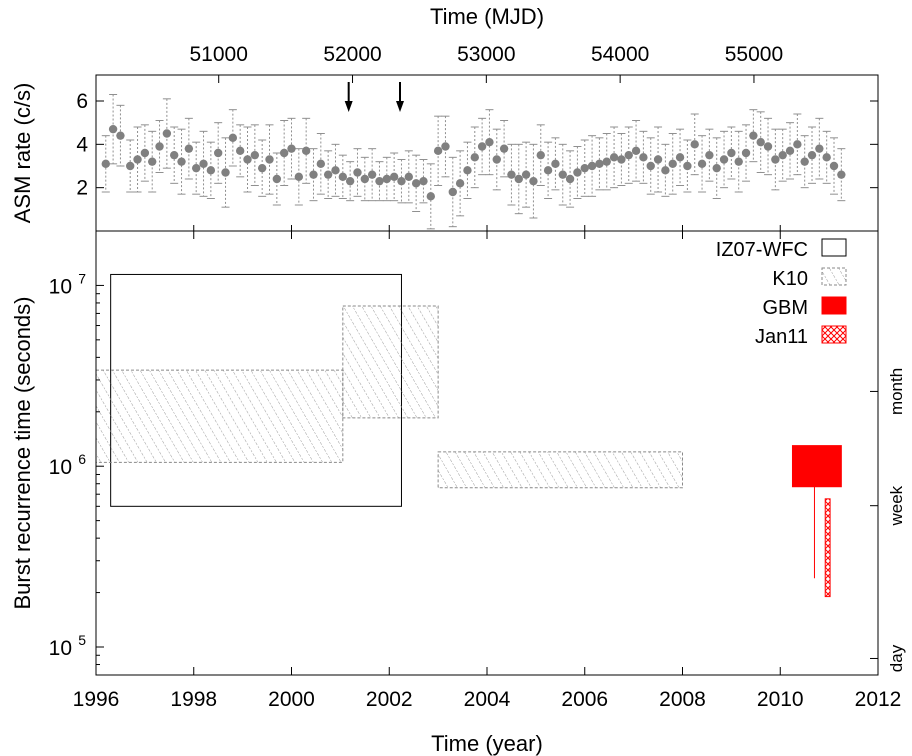 The width and height of the screenshot is (912, 756). What do you see at coordinates (291, 699) in the screenshot?
I see `year-tick-label: 2000` at bounding box center [291, 699].